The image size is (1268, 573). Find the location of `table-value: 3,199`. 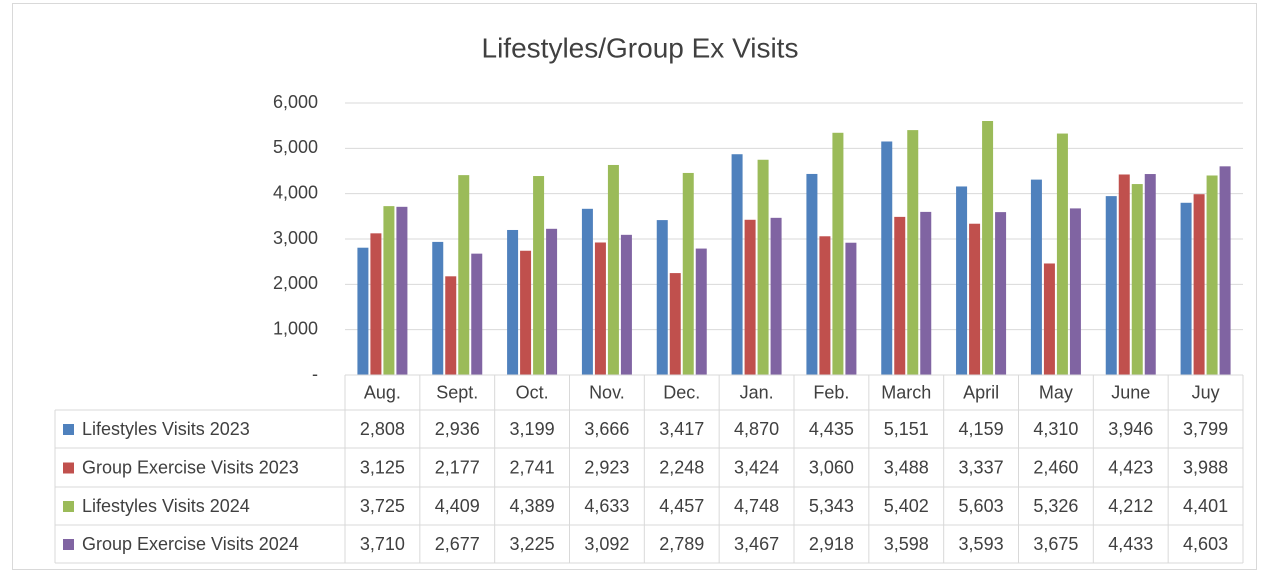

table-value: 3,199 is located at coordinates (532, 429).